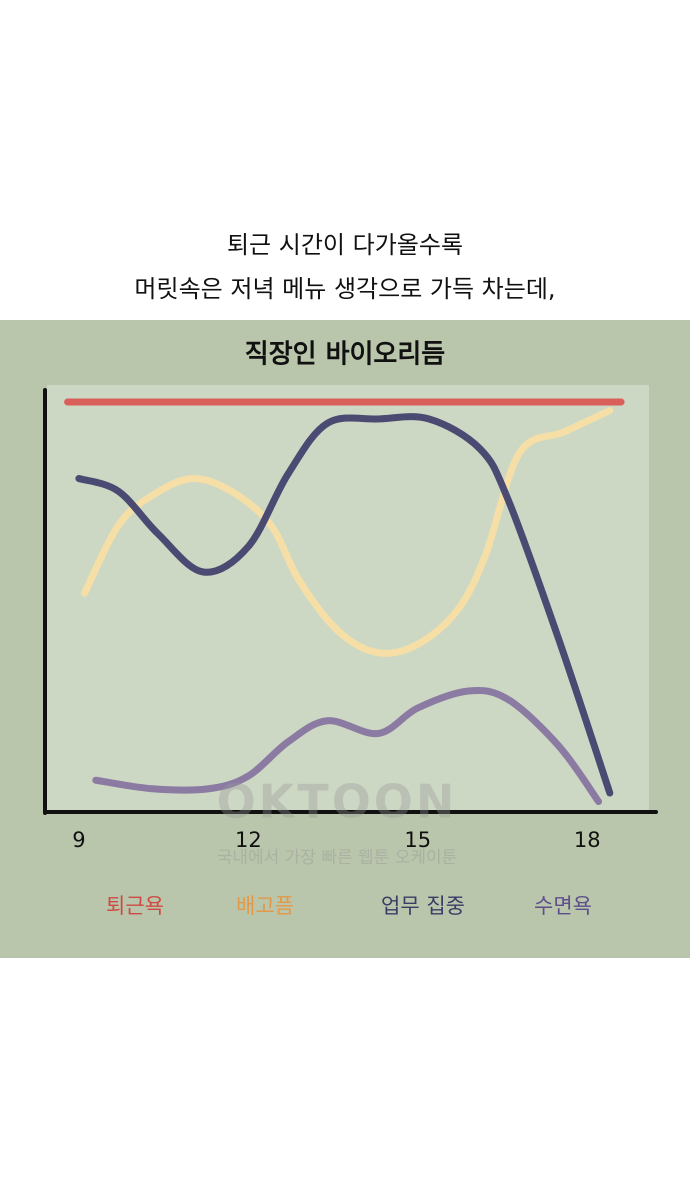  What do you see at coordinates (587, 840) in the screenshot?
I see `x-tick-label: 18` at bounding box center [587, 840].